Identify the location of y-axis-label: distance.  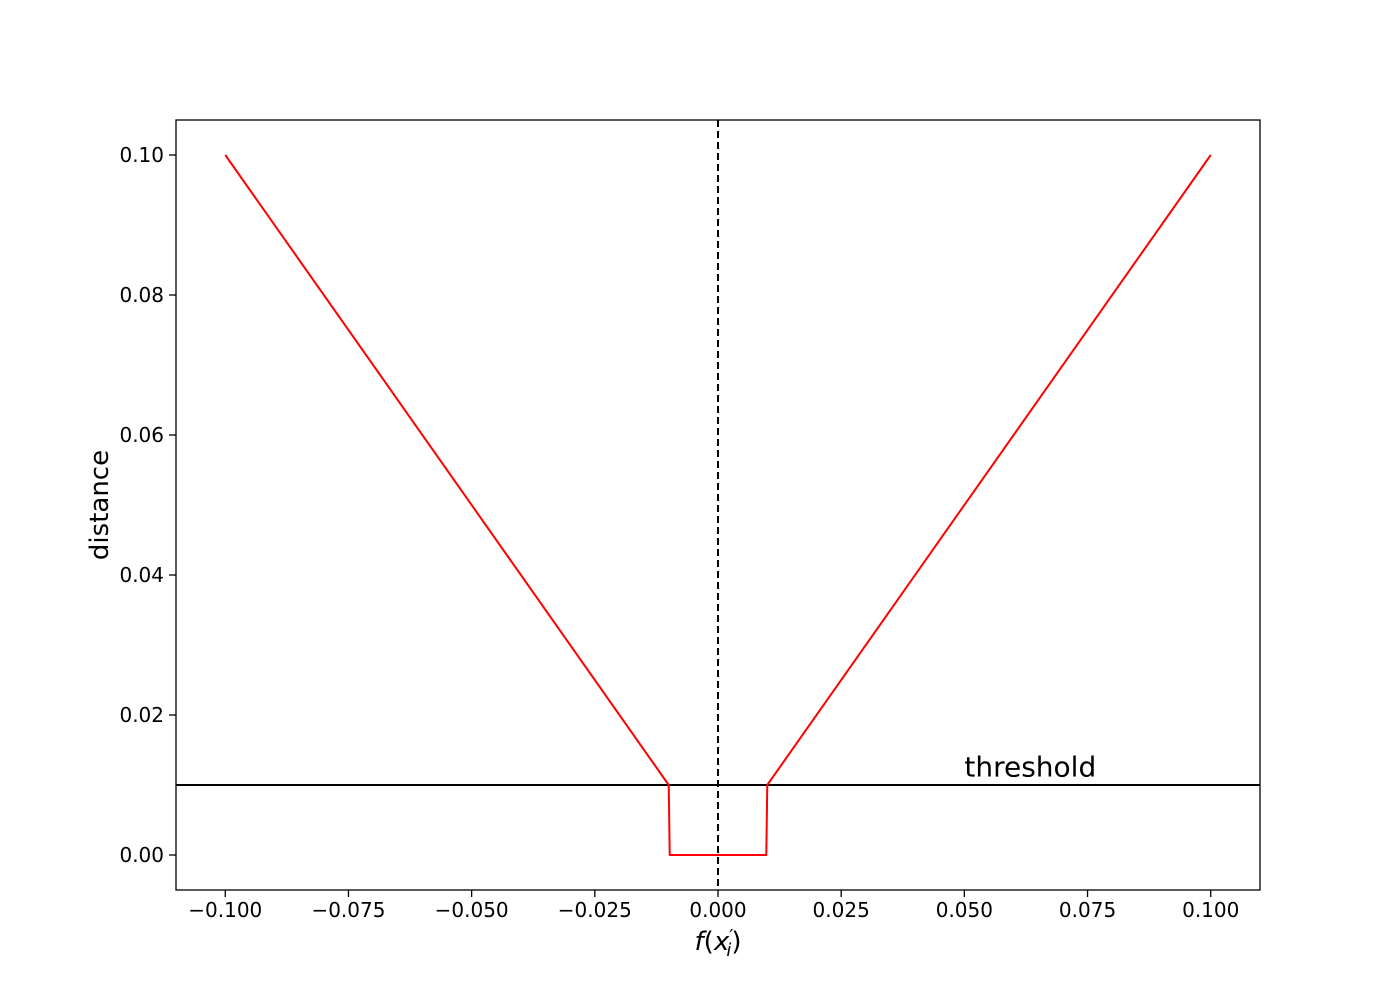
(100, 505).